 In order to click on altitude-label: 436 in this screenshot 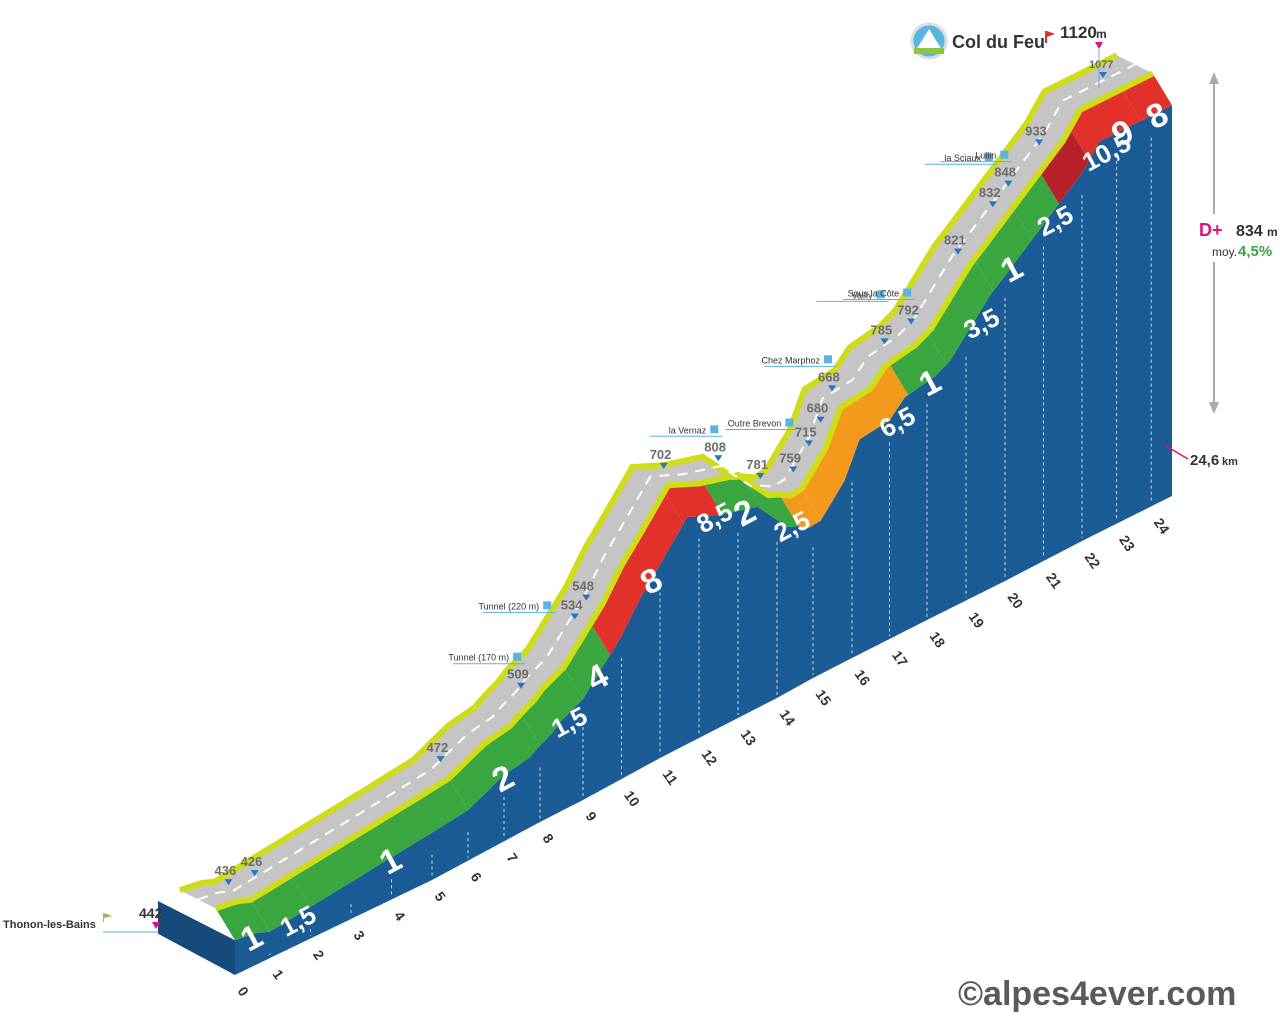, I will do `click(226, 870)`.